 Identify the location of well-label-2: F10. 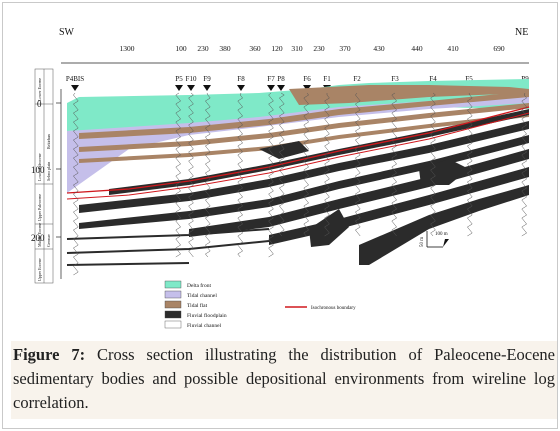
(191, 79).